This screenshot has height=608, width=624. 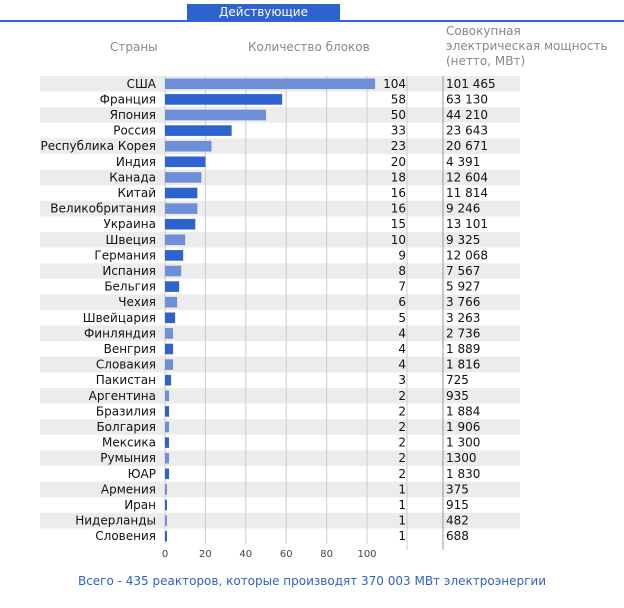 I want to click on unit-count: 20, so click(x=398, y=162).